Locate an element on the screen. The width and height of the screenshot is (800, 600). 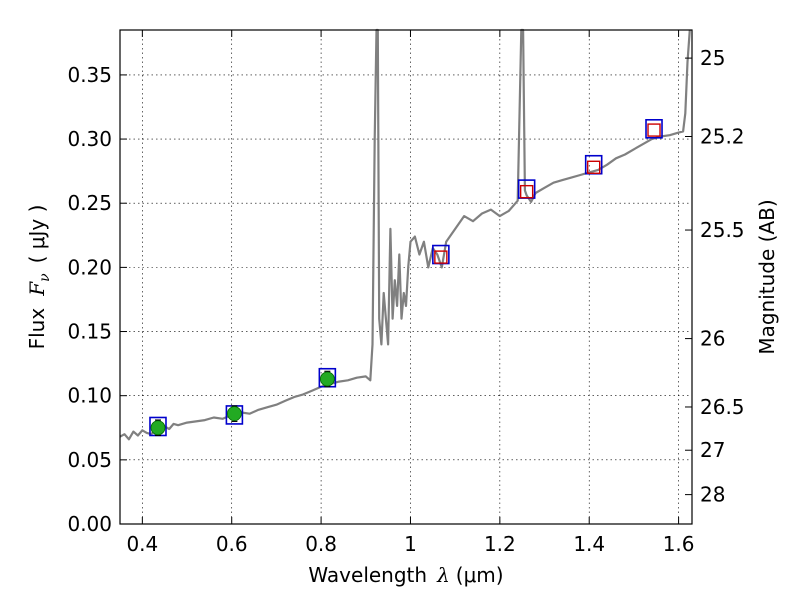
y-tick-label: 0.35 is located at coordinates (89, 75).